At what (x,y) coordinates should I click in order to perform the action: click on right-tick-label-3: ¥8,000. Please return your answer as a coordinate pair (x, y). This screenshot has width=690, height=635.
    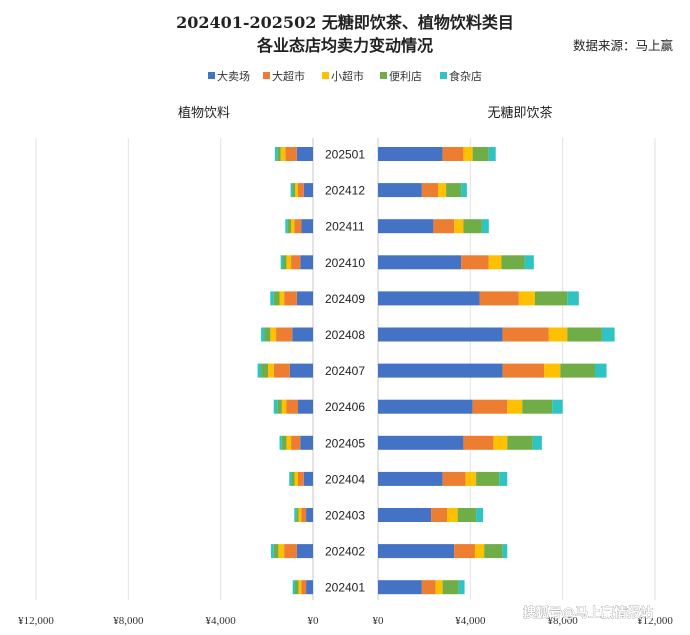
    Looking at the image, I should click on (563, 621).